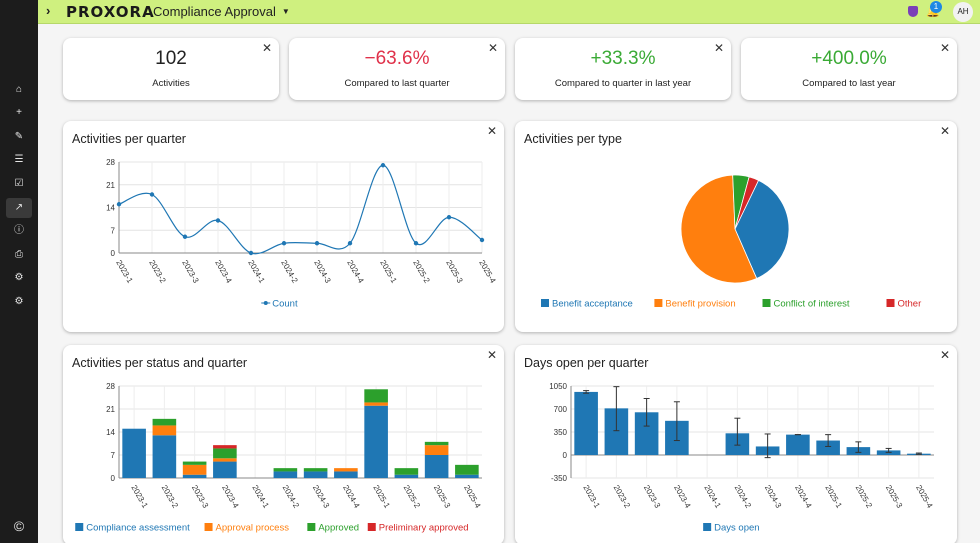  Describe the element at coordinates (48, 10) in the screenshot. I see `expand-sidebar-chevron-icon: ›` at that location.